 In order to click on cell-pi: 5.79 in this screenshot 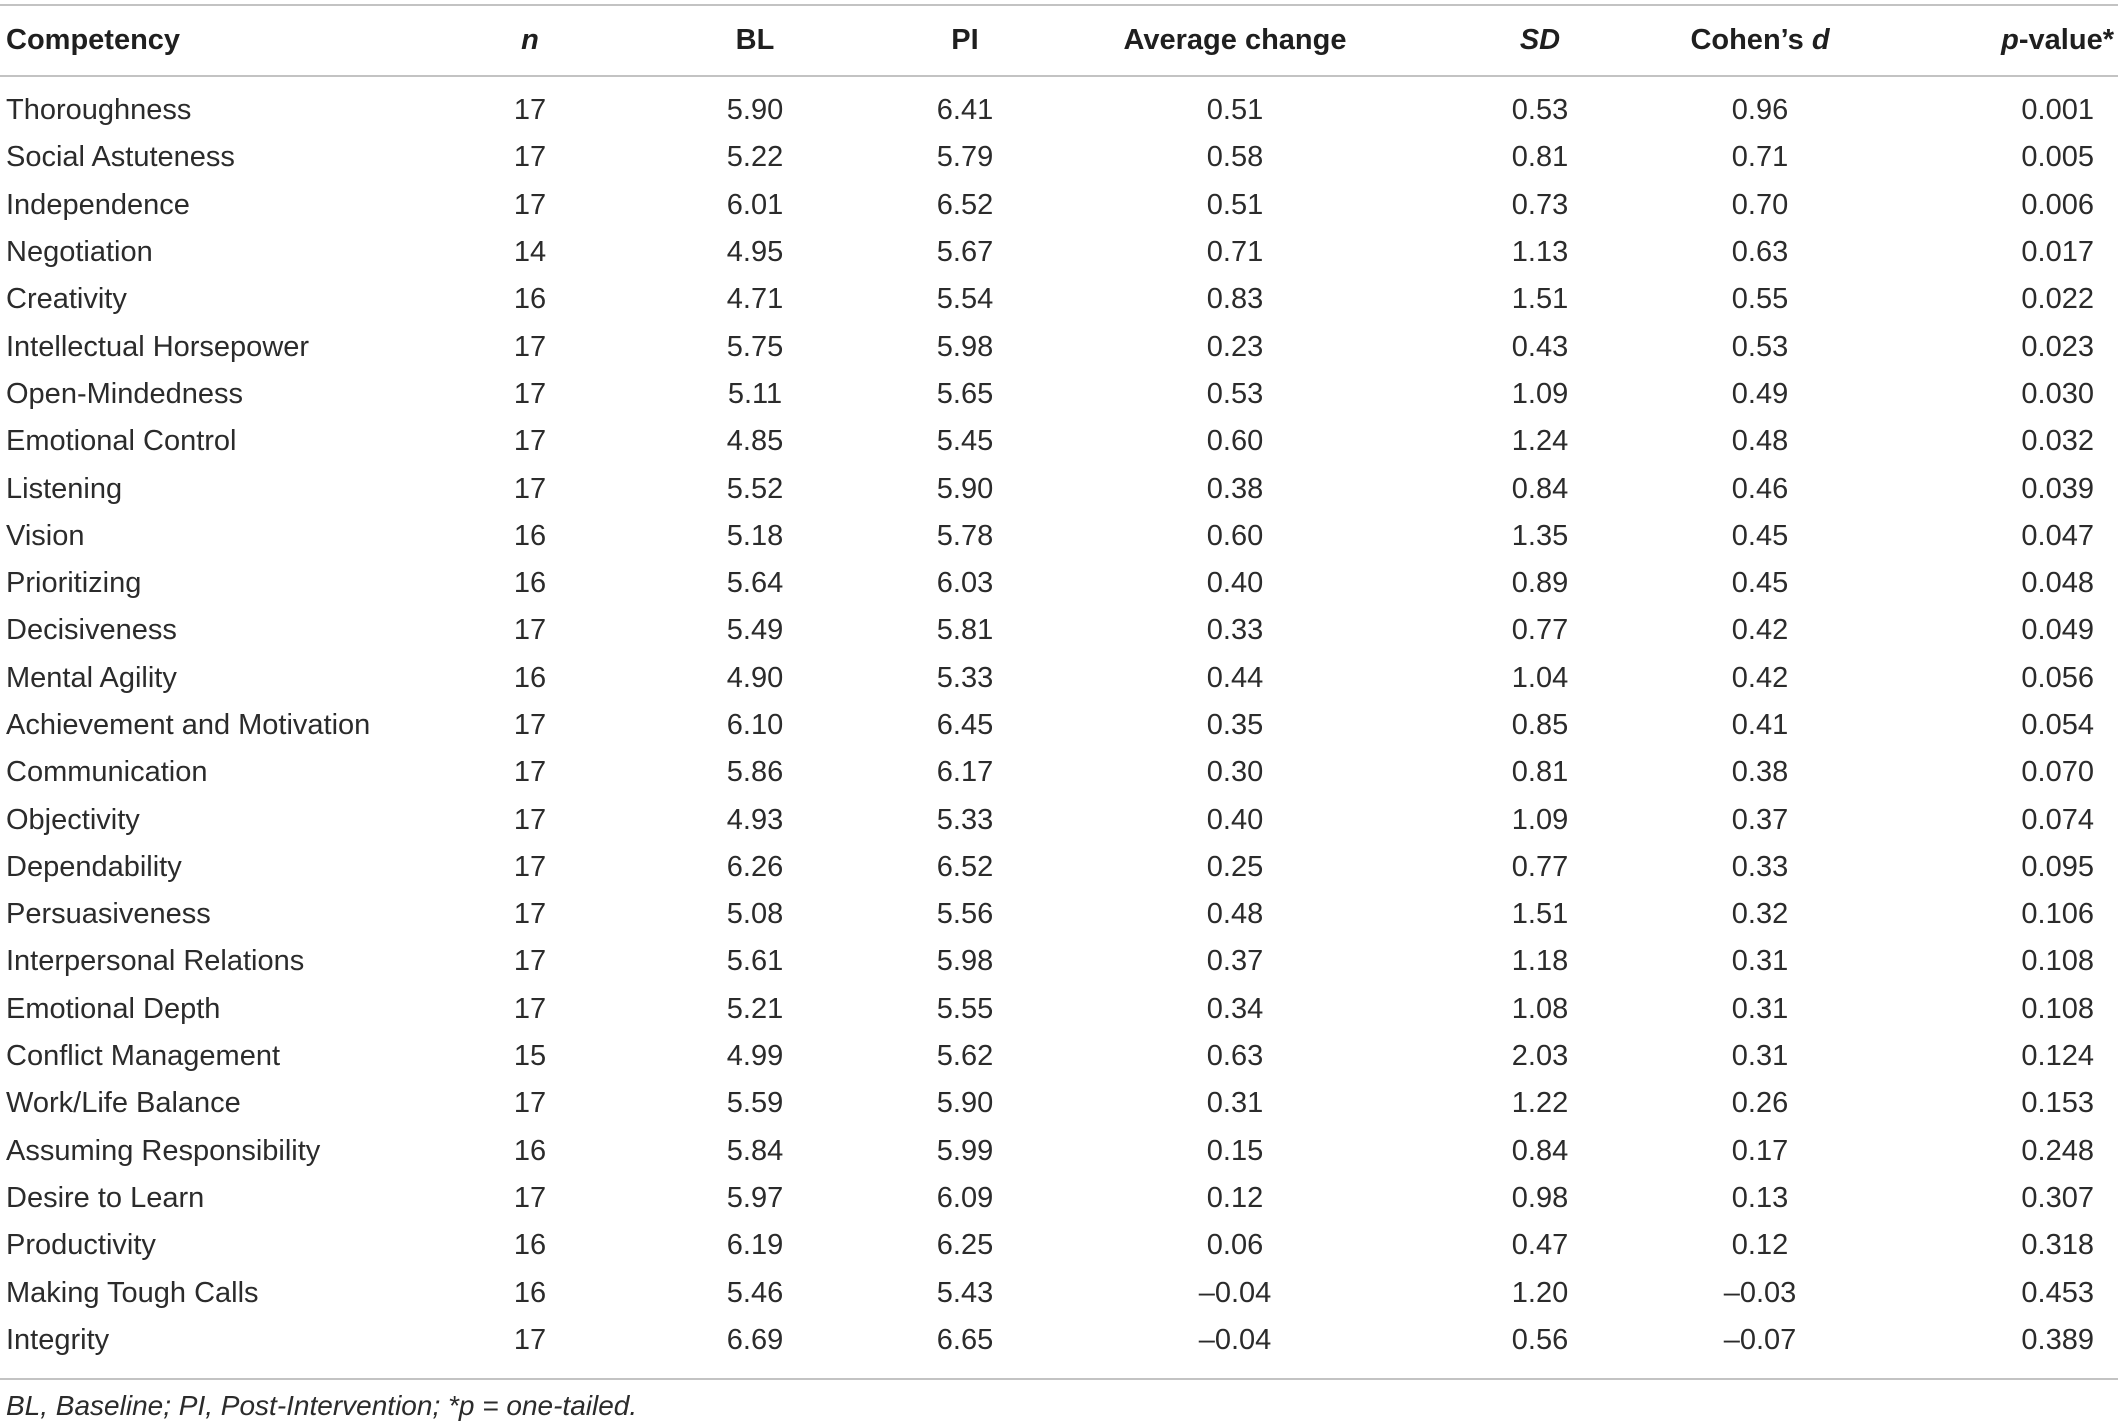, I will do `click(965, 157)`.